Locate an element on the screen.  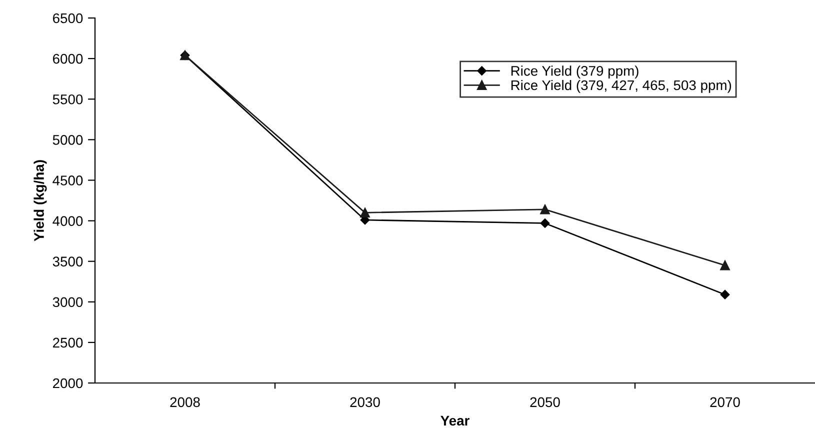
y-tick-label: 4000 is located at coordinates (67, 221).